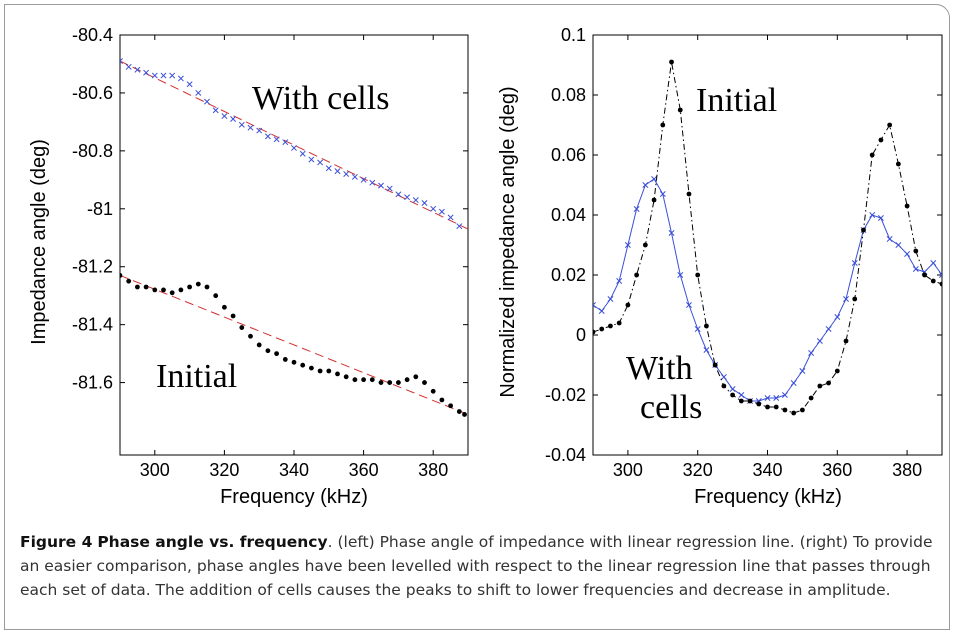  I want to click on right-y-tick-label: 0.1, so click(573, 35).